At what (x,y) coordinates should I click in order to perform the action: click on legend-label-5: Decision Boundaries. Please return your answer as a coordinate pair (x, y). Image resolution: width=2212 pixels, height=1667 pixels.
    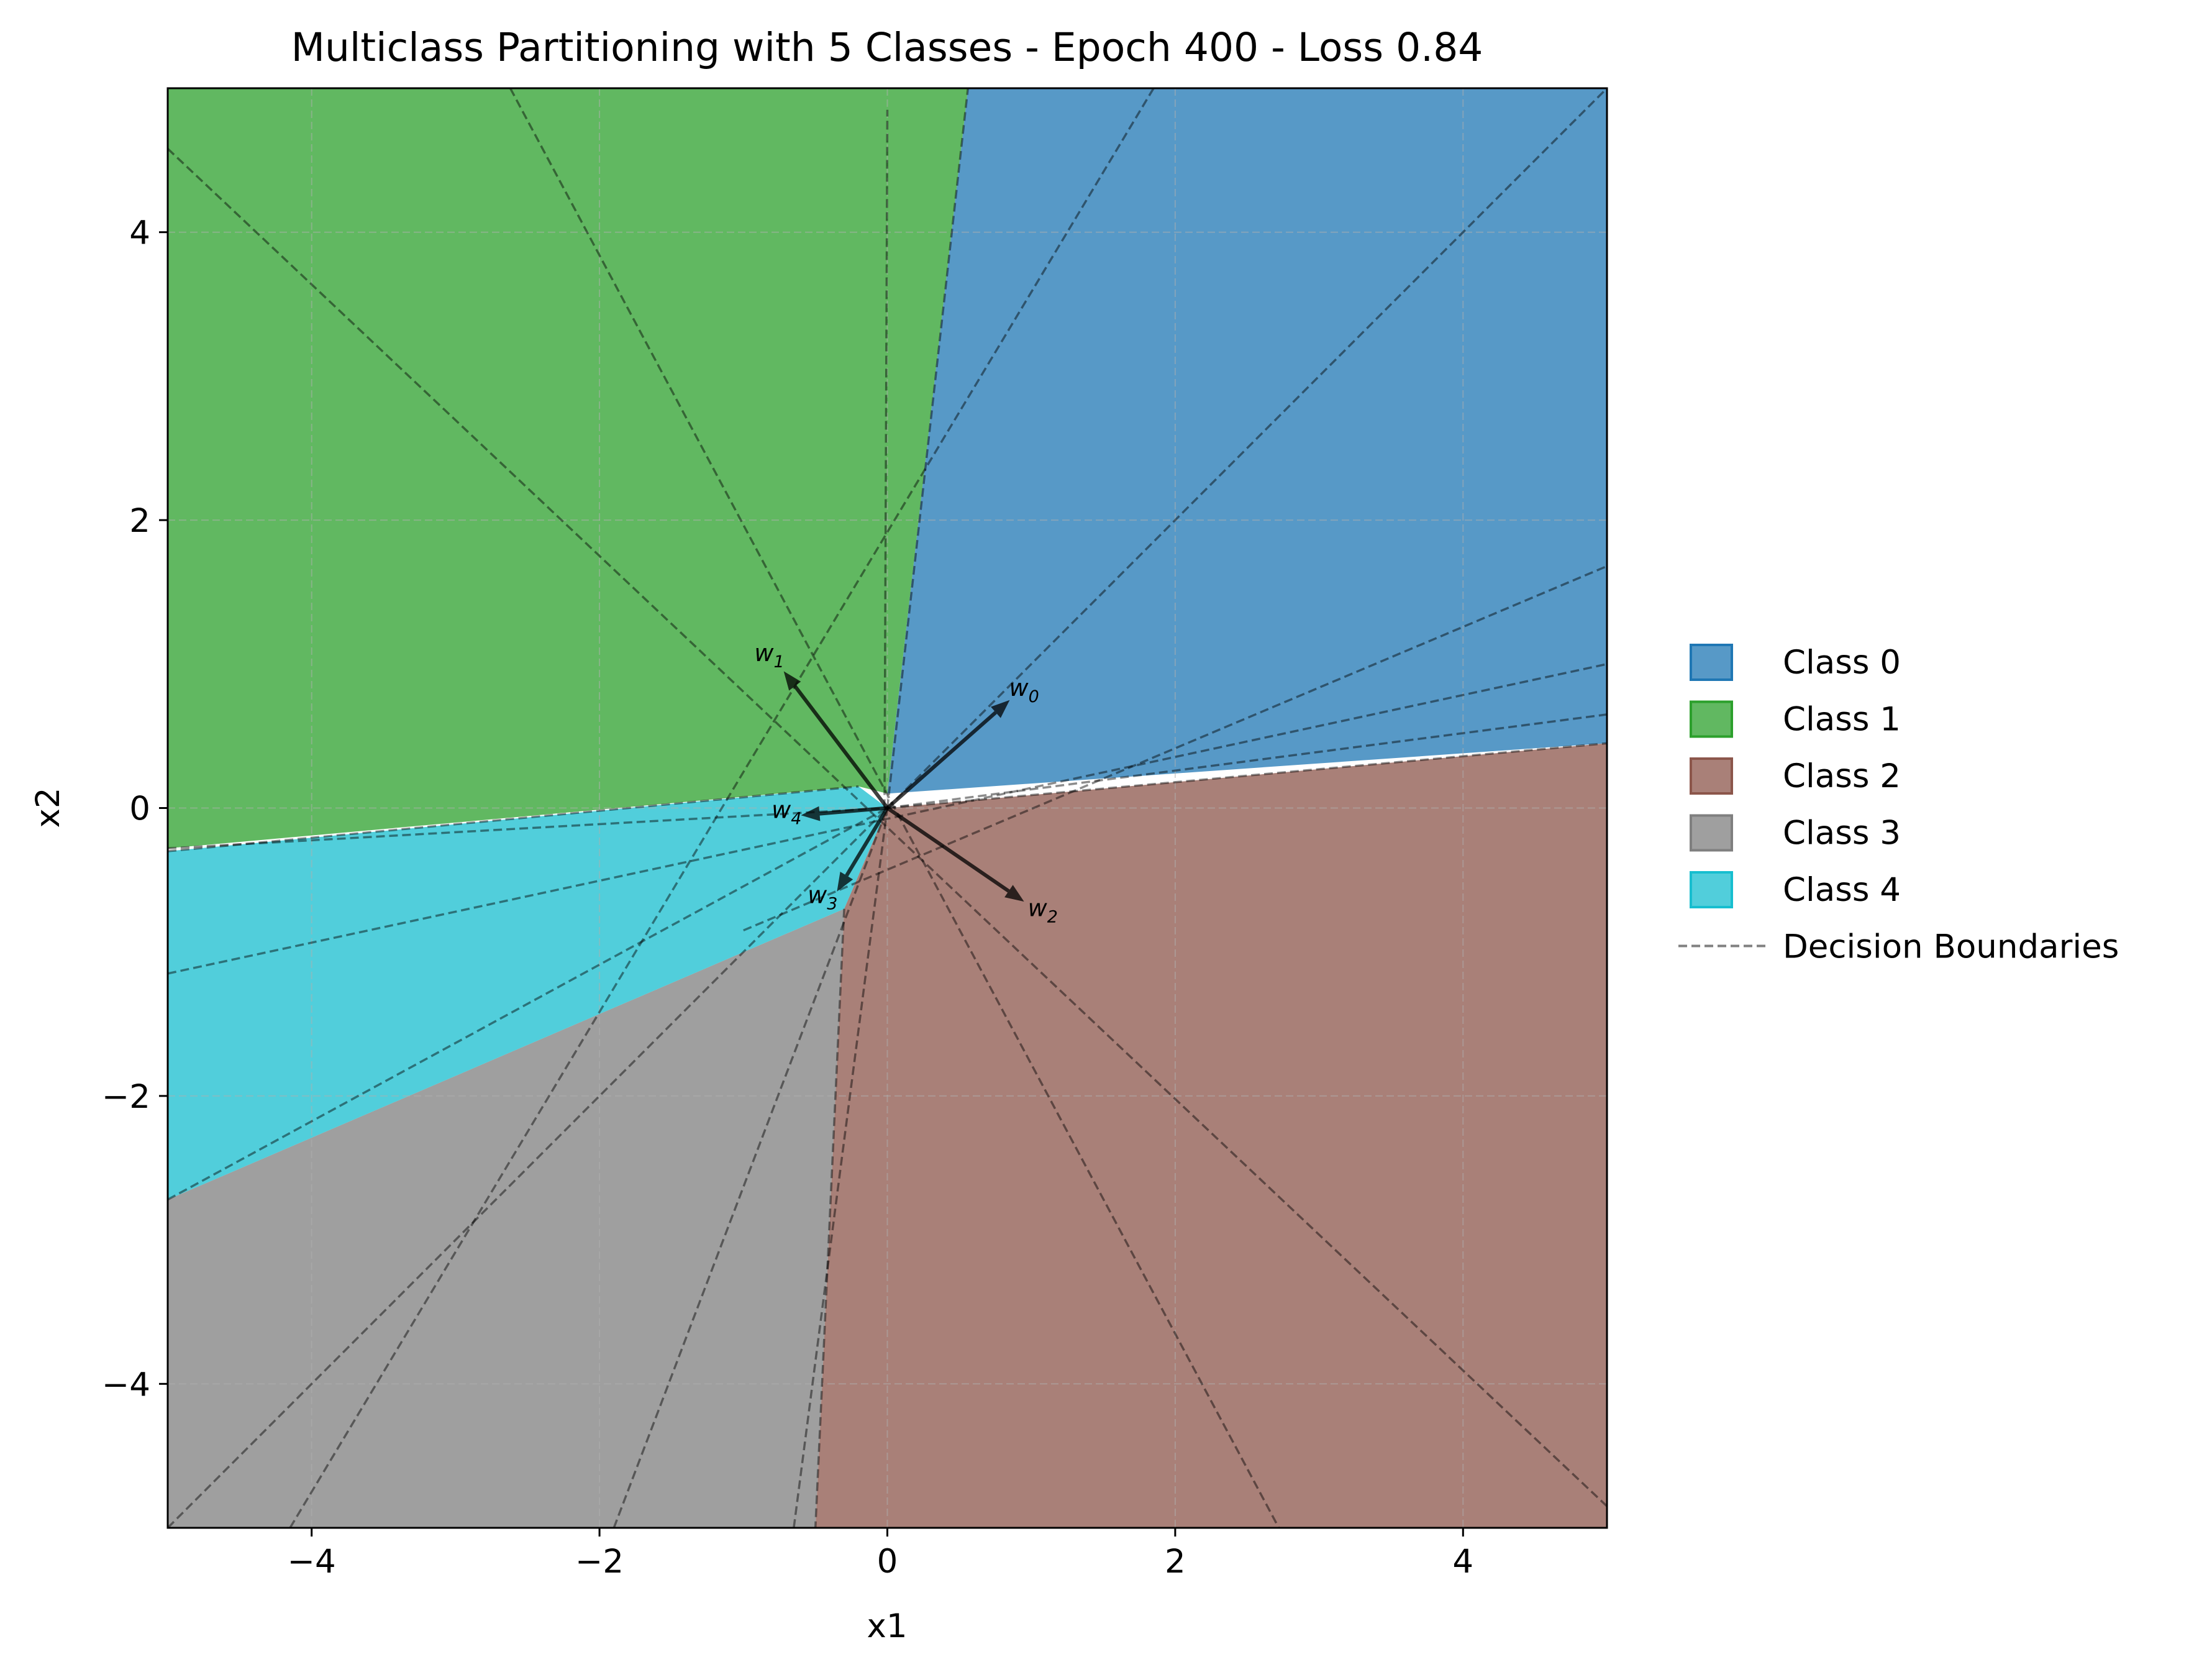
    Looking at the image, I should click on (1951, 947).